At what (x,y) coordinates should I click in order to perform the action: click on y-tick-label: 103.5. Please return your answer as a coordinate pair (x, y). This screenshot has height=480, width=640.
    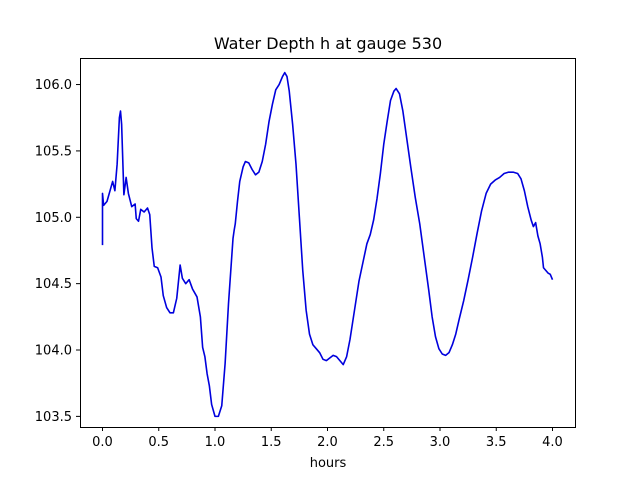
    Looking at the image, I should click on (53, 417).